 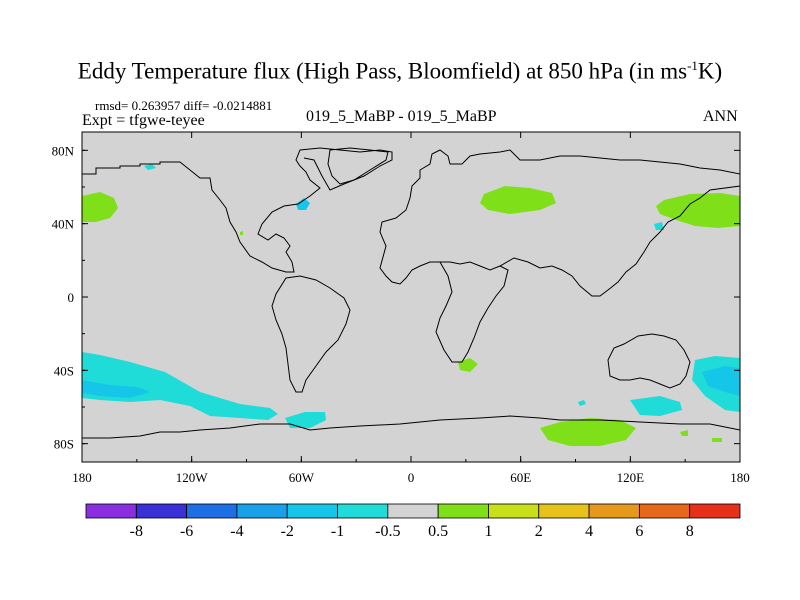 I want to click on colorbar-label: 2, so click(x=539, y=531).